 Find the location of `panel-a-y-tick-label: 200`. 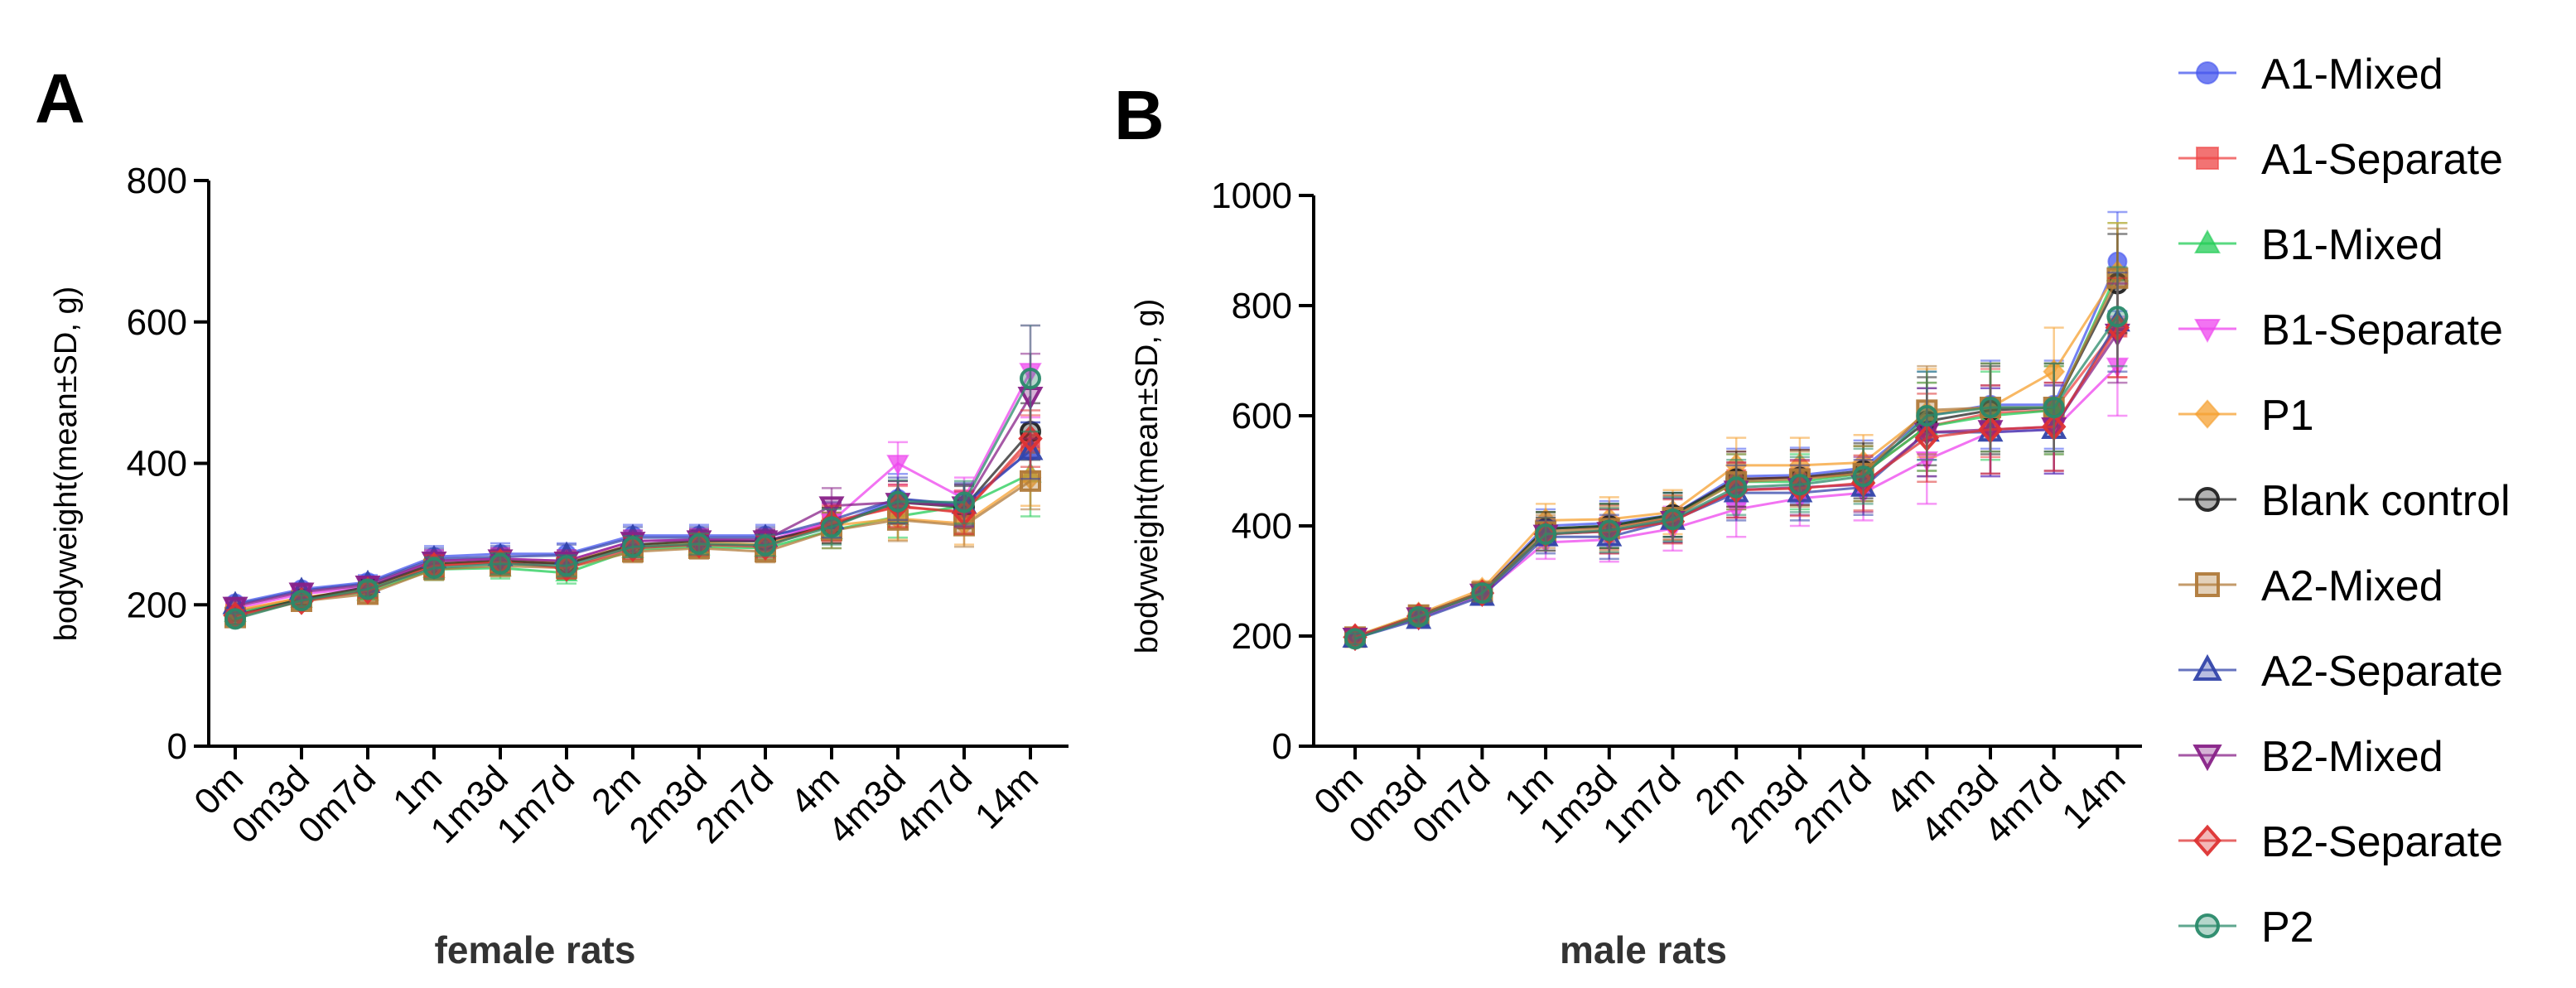

panel-a-y-tick-label: 200 is located at coordinates (157, 605).